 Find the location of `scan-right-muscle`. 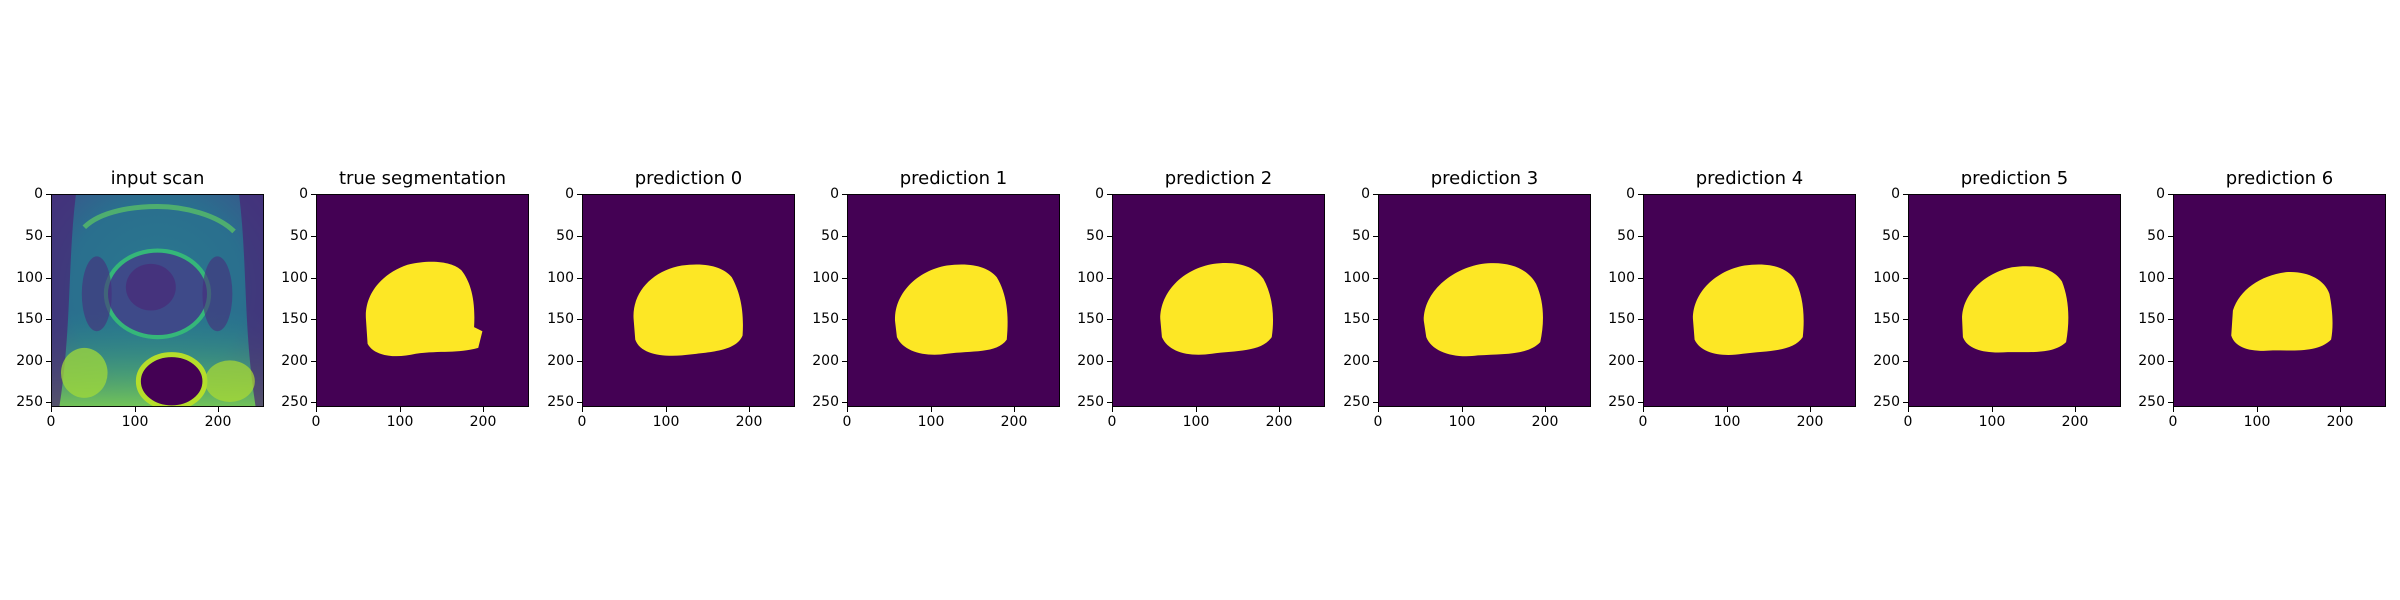

scan-right-muscle is located at coordinates (217, 294).